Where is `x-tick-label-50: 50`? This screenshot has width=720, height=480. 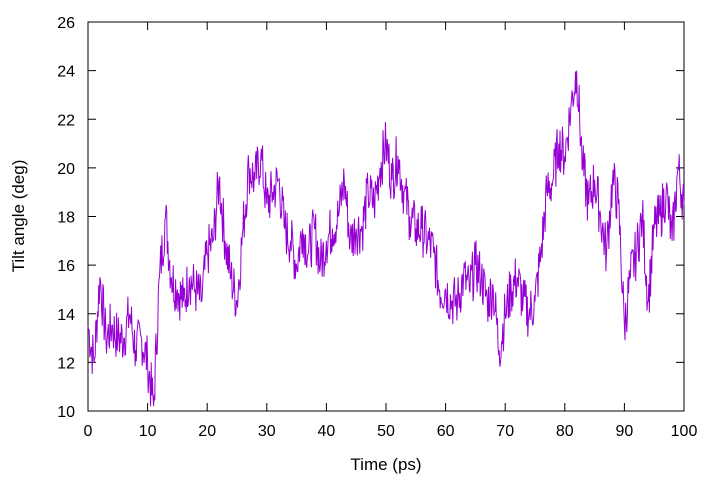
x-tick-label-50: 50 is located at coordinates (386, 431).